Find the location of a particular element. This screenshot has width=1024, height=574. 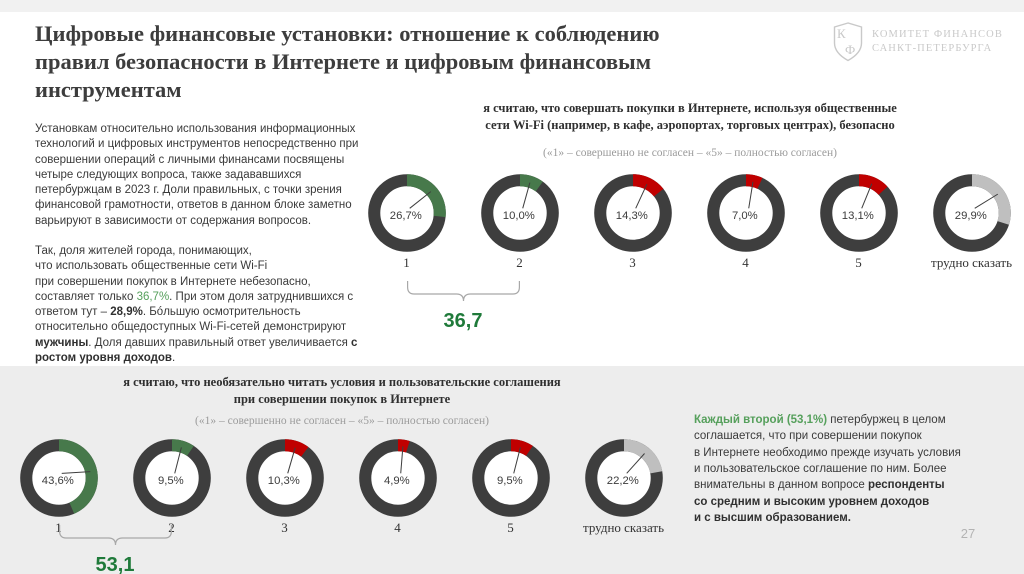

donut-chart-icon: 43,6% is located at coordinates (58, 477).